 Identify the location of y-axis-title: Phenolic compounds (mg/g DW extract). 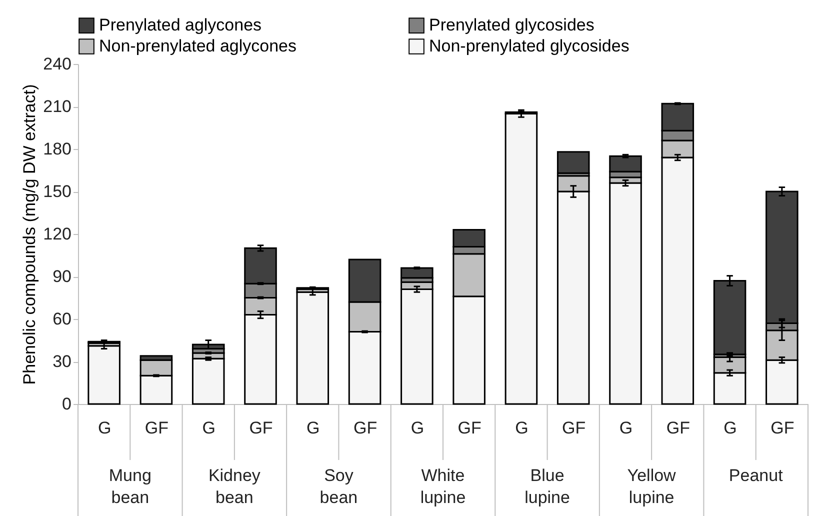
(30, 234).